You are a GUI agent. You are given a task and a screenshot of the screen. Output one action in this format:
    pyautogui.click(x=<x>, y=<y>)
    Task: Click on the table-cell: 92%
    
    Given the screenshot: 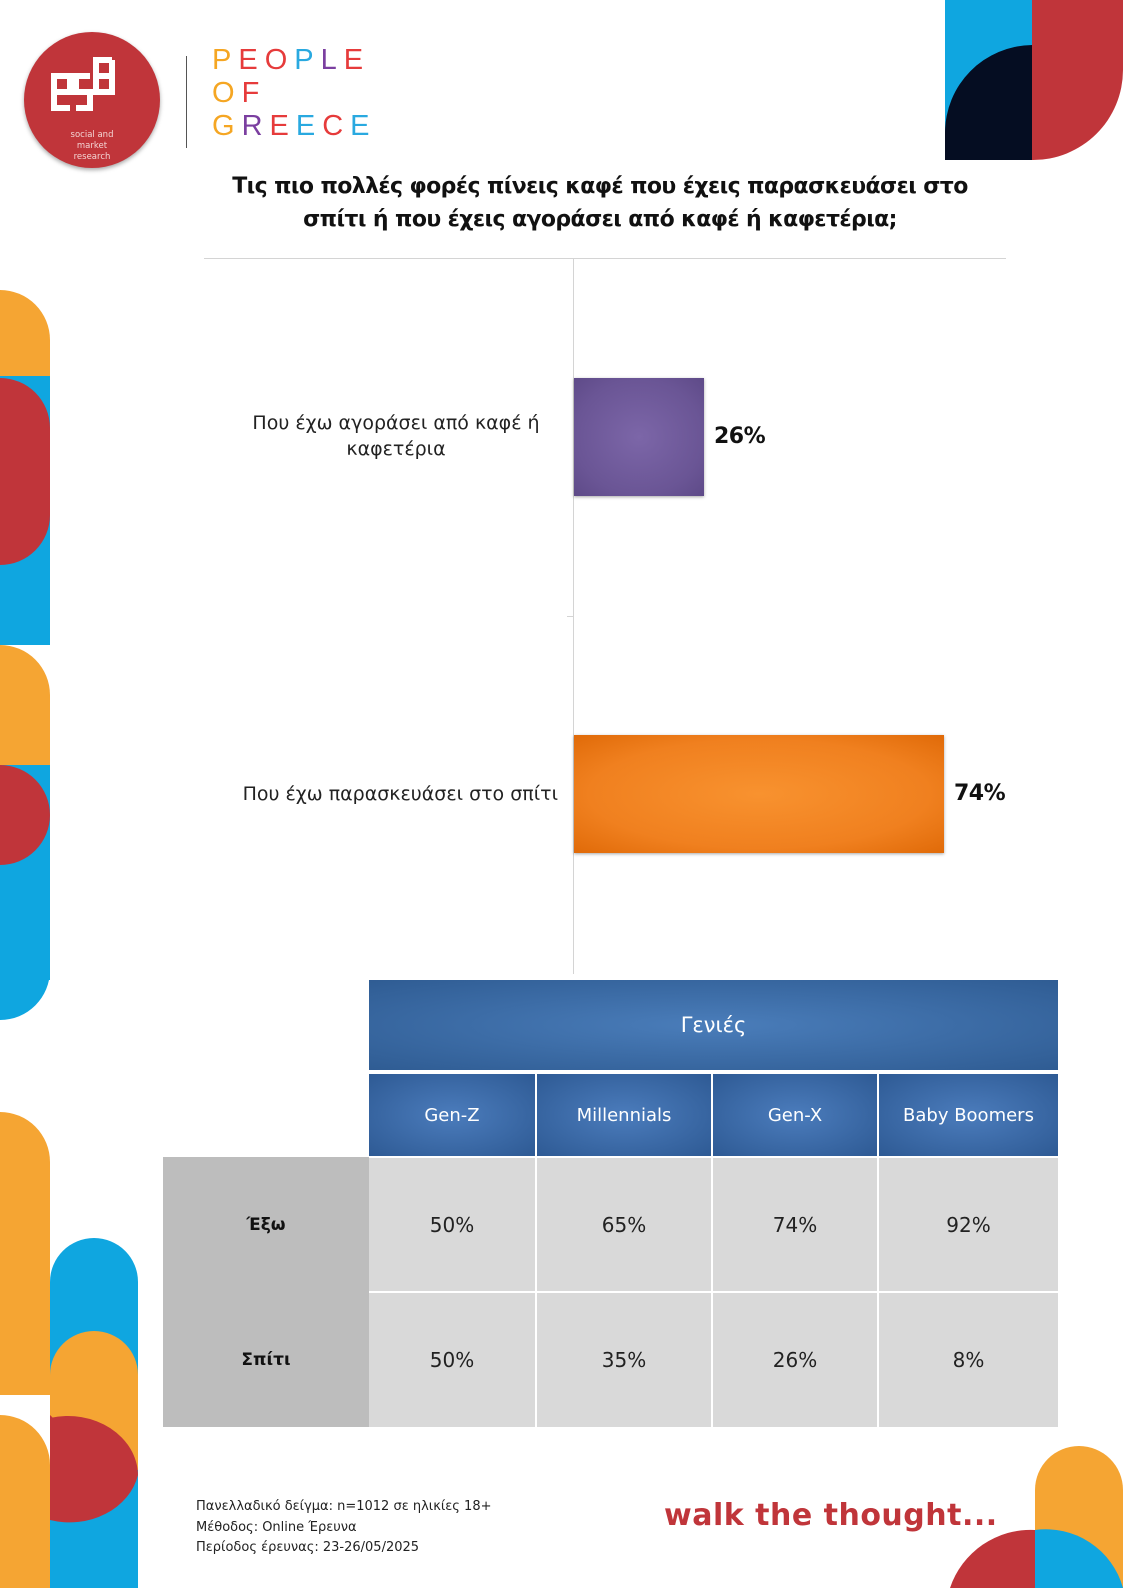 What is the action you would take?
    pyautogui.click(x=967, y=1224)
    